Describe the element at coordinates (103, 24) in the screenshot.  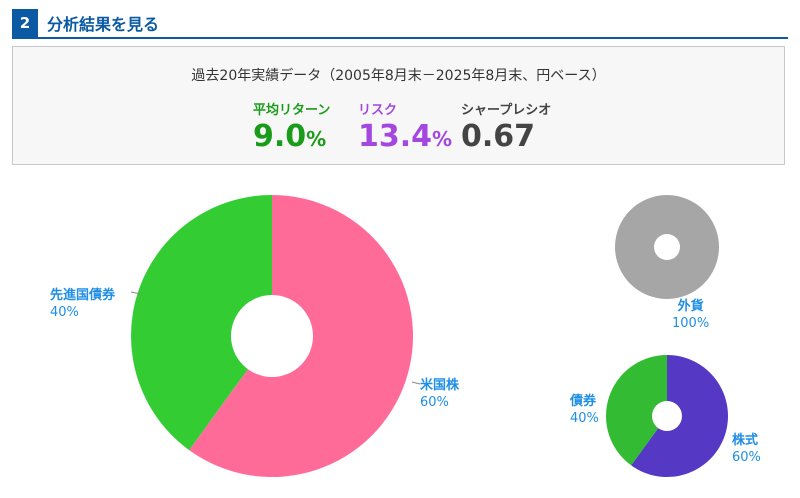
I see `section-title: 分析結果を見る` at that location.